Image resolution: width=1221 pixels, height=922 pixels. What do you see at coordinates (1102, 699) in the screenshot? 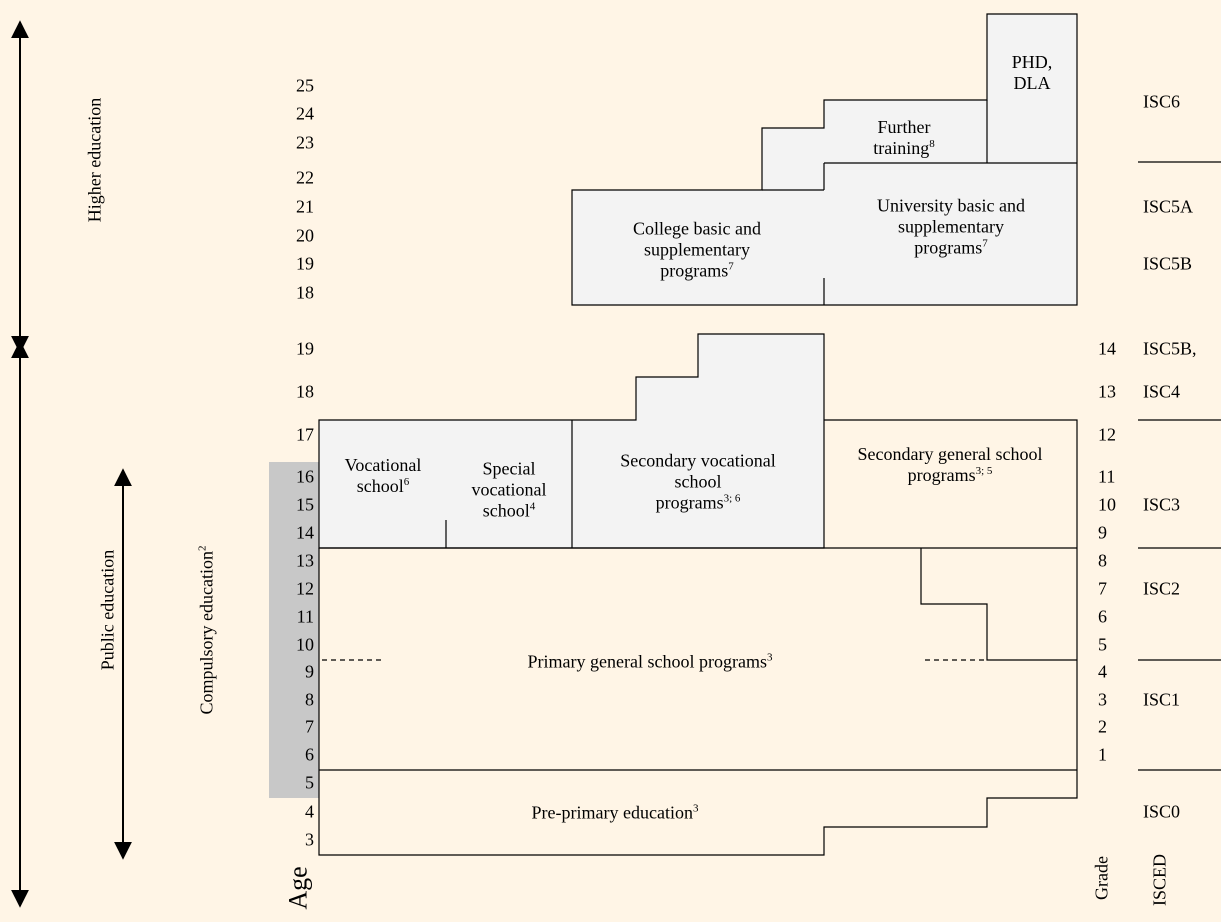
I see `grade-label: 3` at bounding box center [1102, 699].